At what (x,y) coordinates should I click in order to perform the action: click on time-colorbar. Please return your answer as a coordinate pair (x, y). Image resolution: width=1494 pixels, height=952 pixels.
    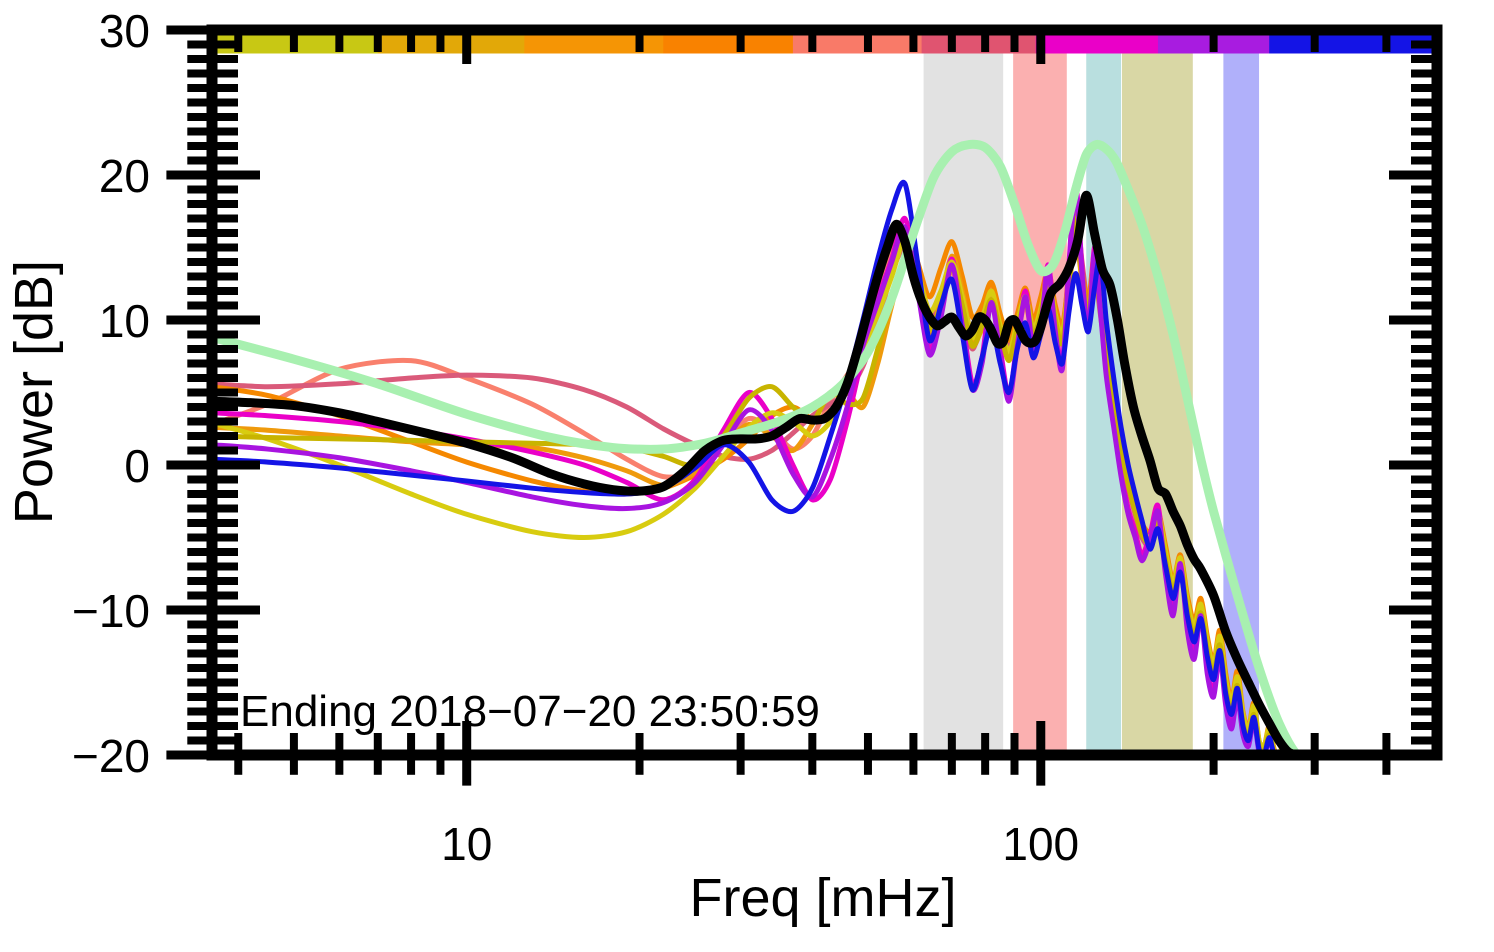
    Looking at the image, I should click on (824, 44).